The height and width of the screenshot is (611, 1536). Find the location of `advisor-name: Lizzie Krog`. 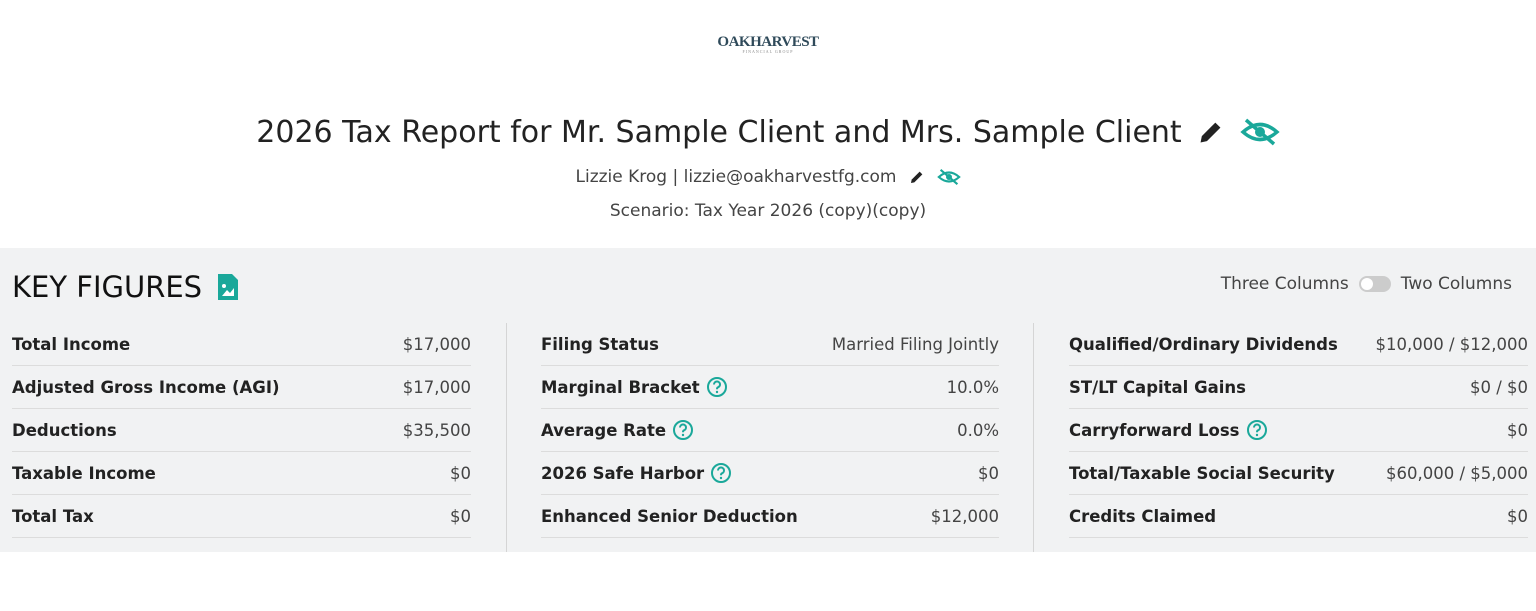

advisor-name: Lizzie Krog is located at coordinates (621, 177).